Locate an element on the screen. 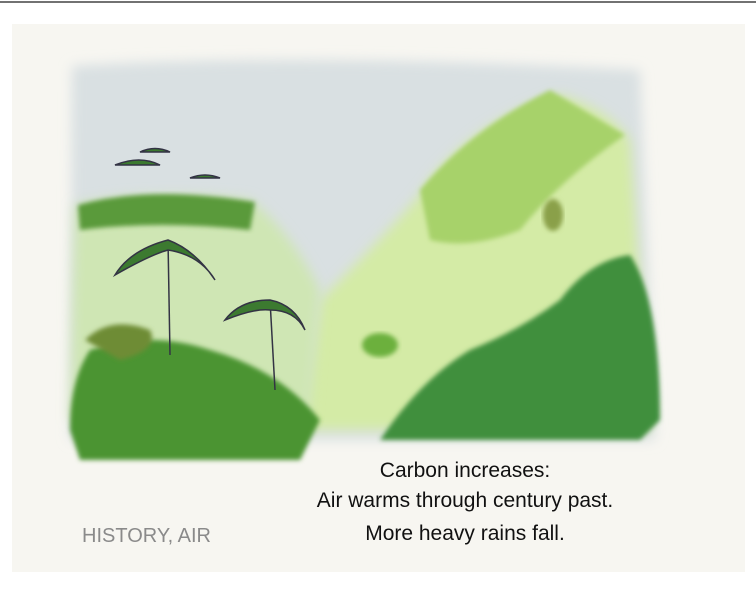 The width and height of the screenshot is (756, 592). cliff-top is located at coordinates (166, 212).